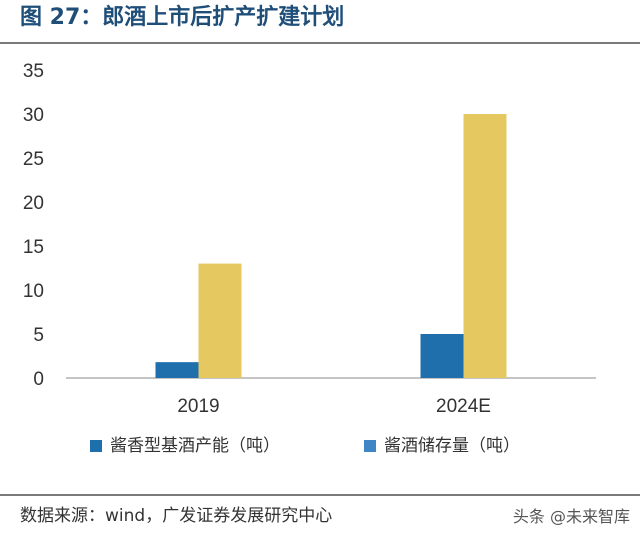 This screenshot has height=542, width=640. Describe the element at coordinates (198, 406) in the screenshot. I see `x-tick-label: 2019` at that location.